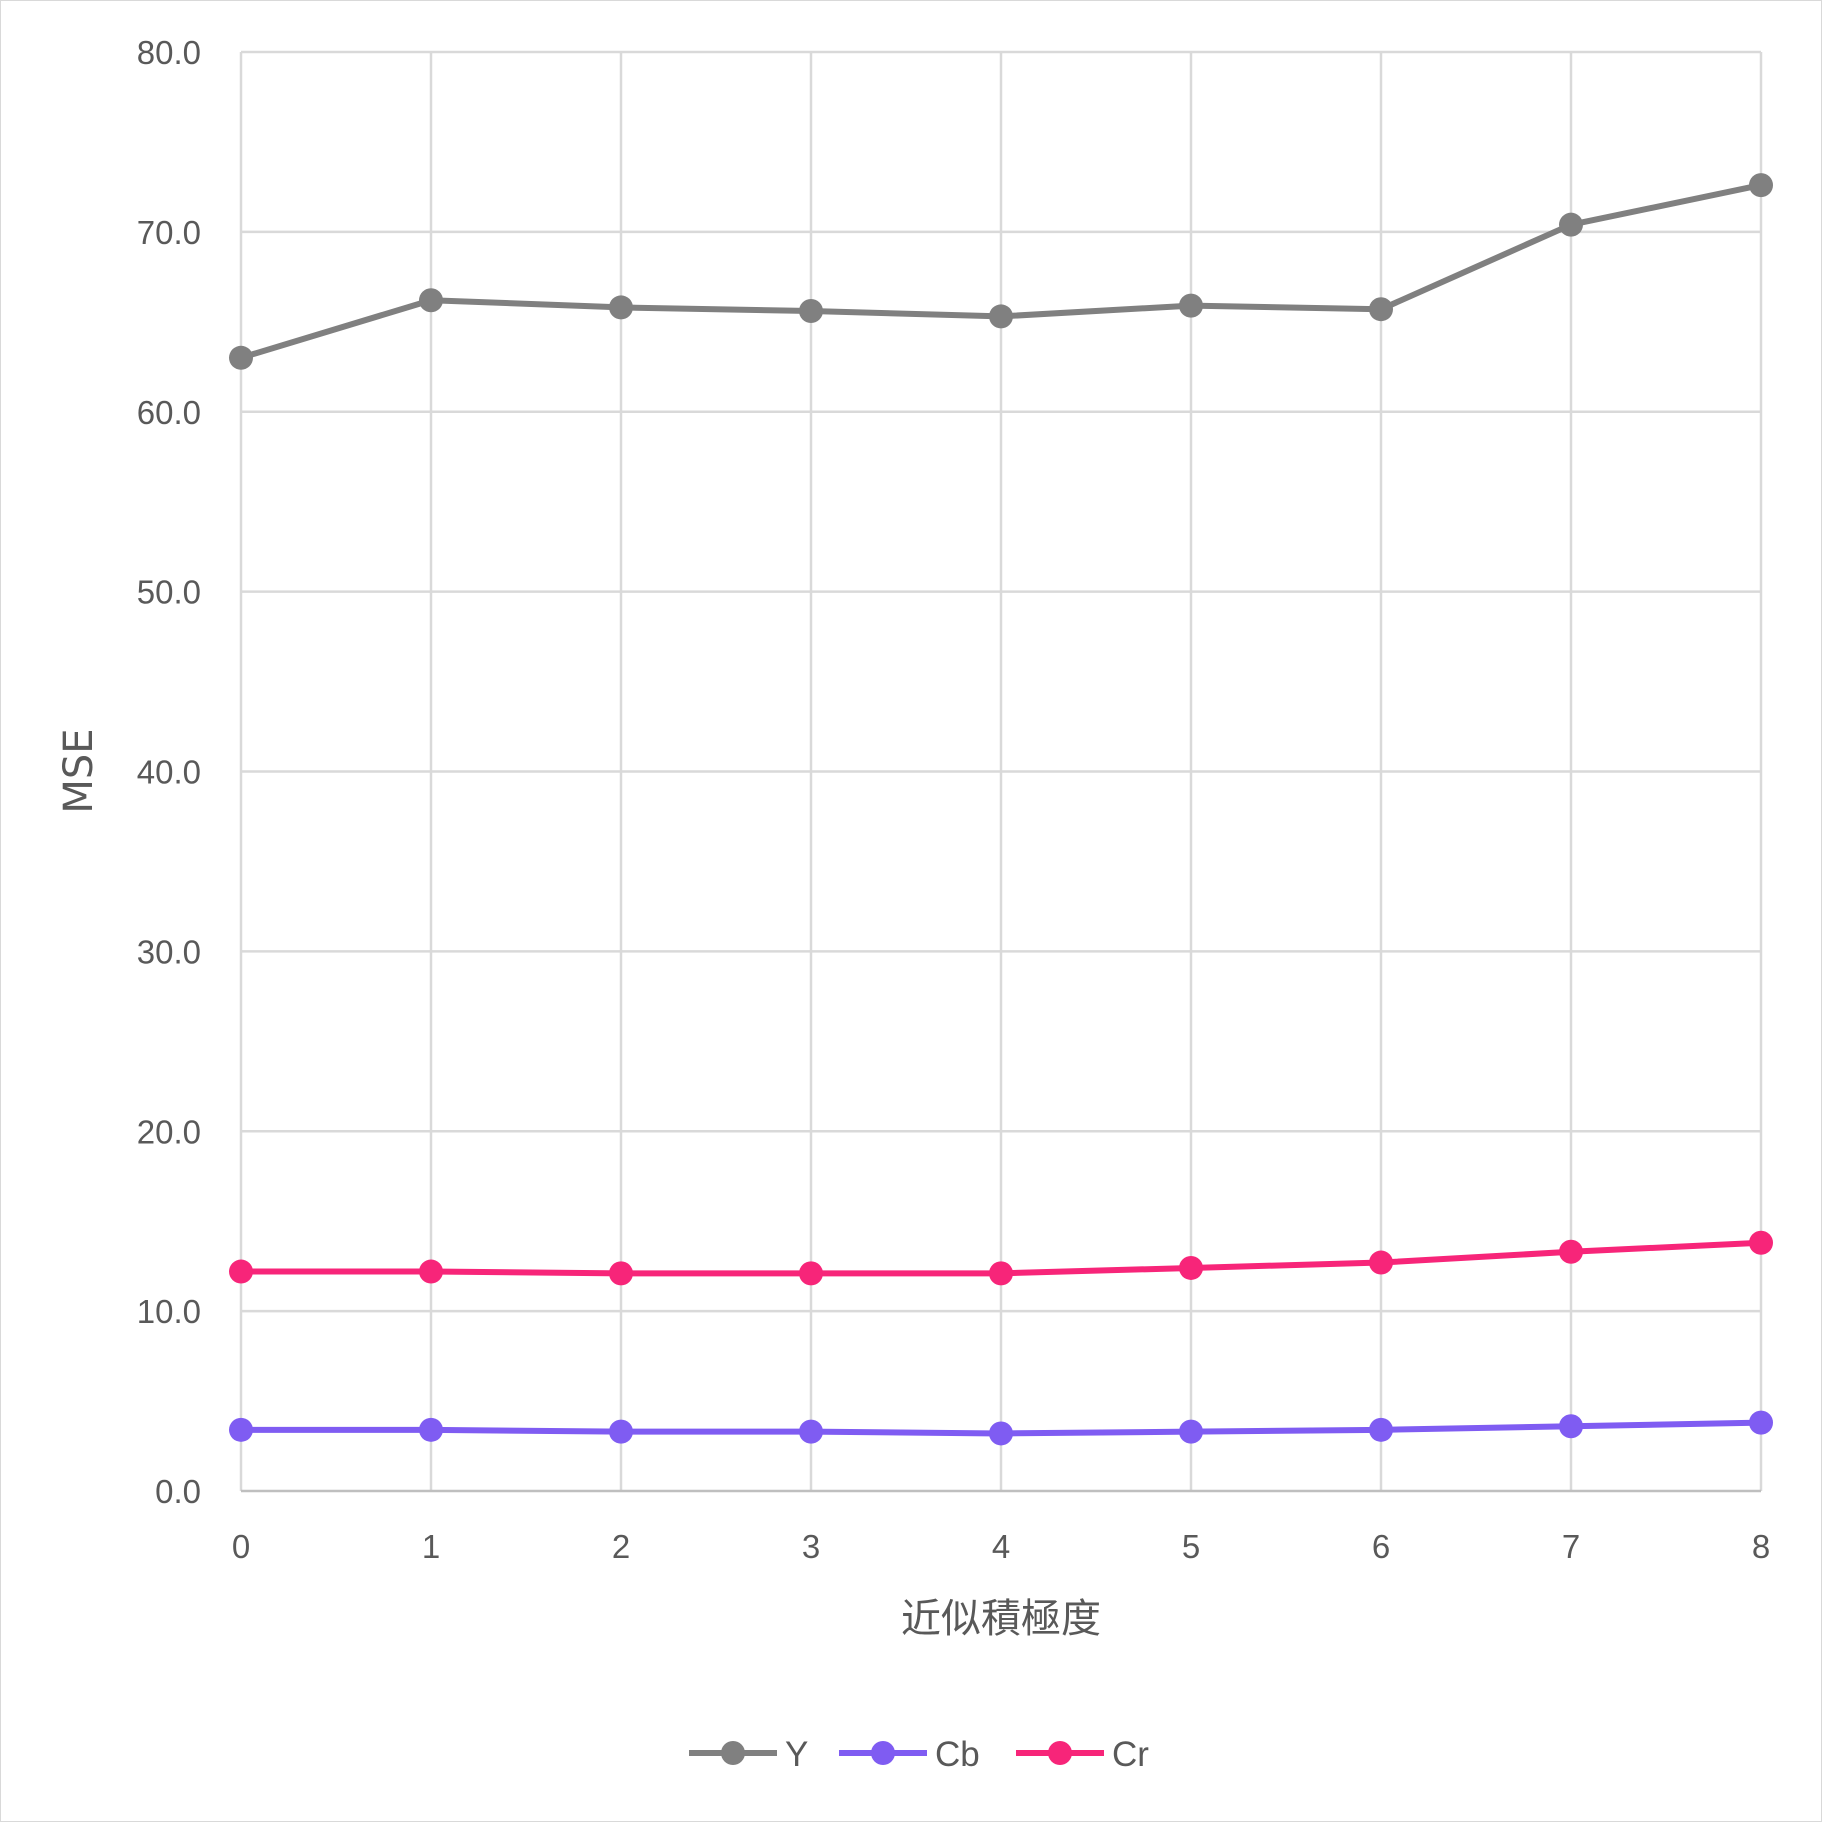  Describe the element at coordinates (169, 412) in the screenshot. I see `y-tick-label: 60.0` at that location.